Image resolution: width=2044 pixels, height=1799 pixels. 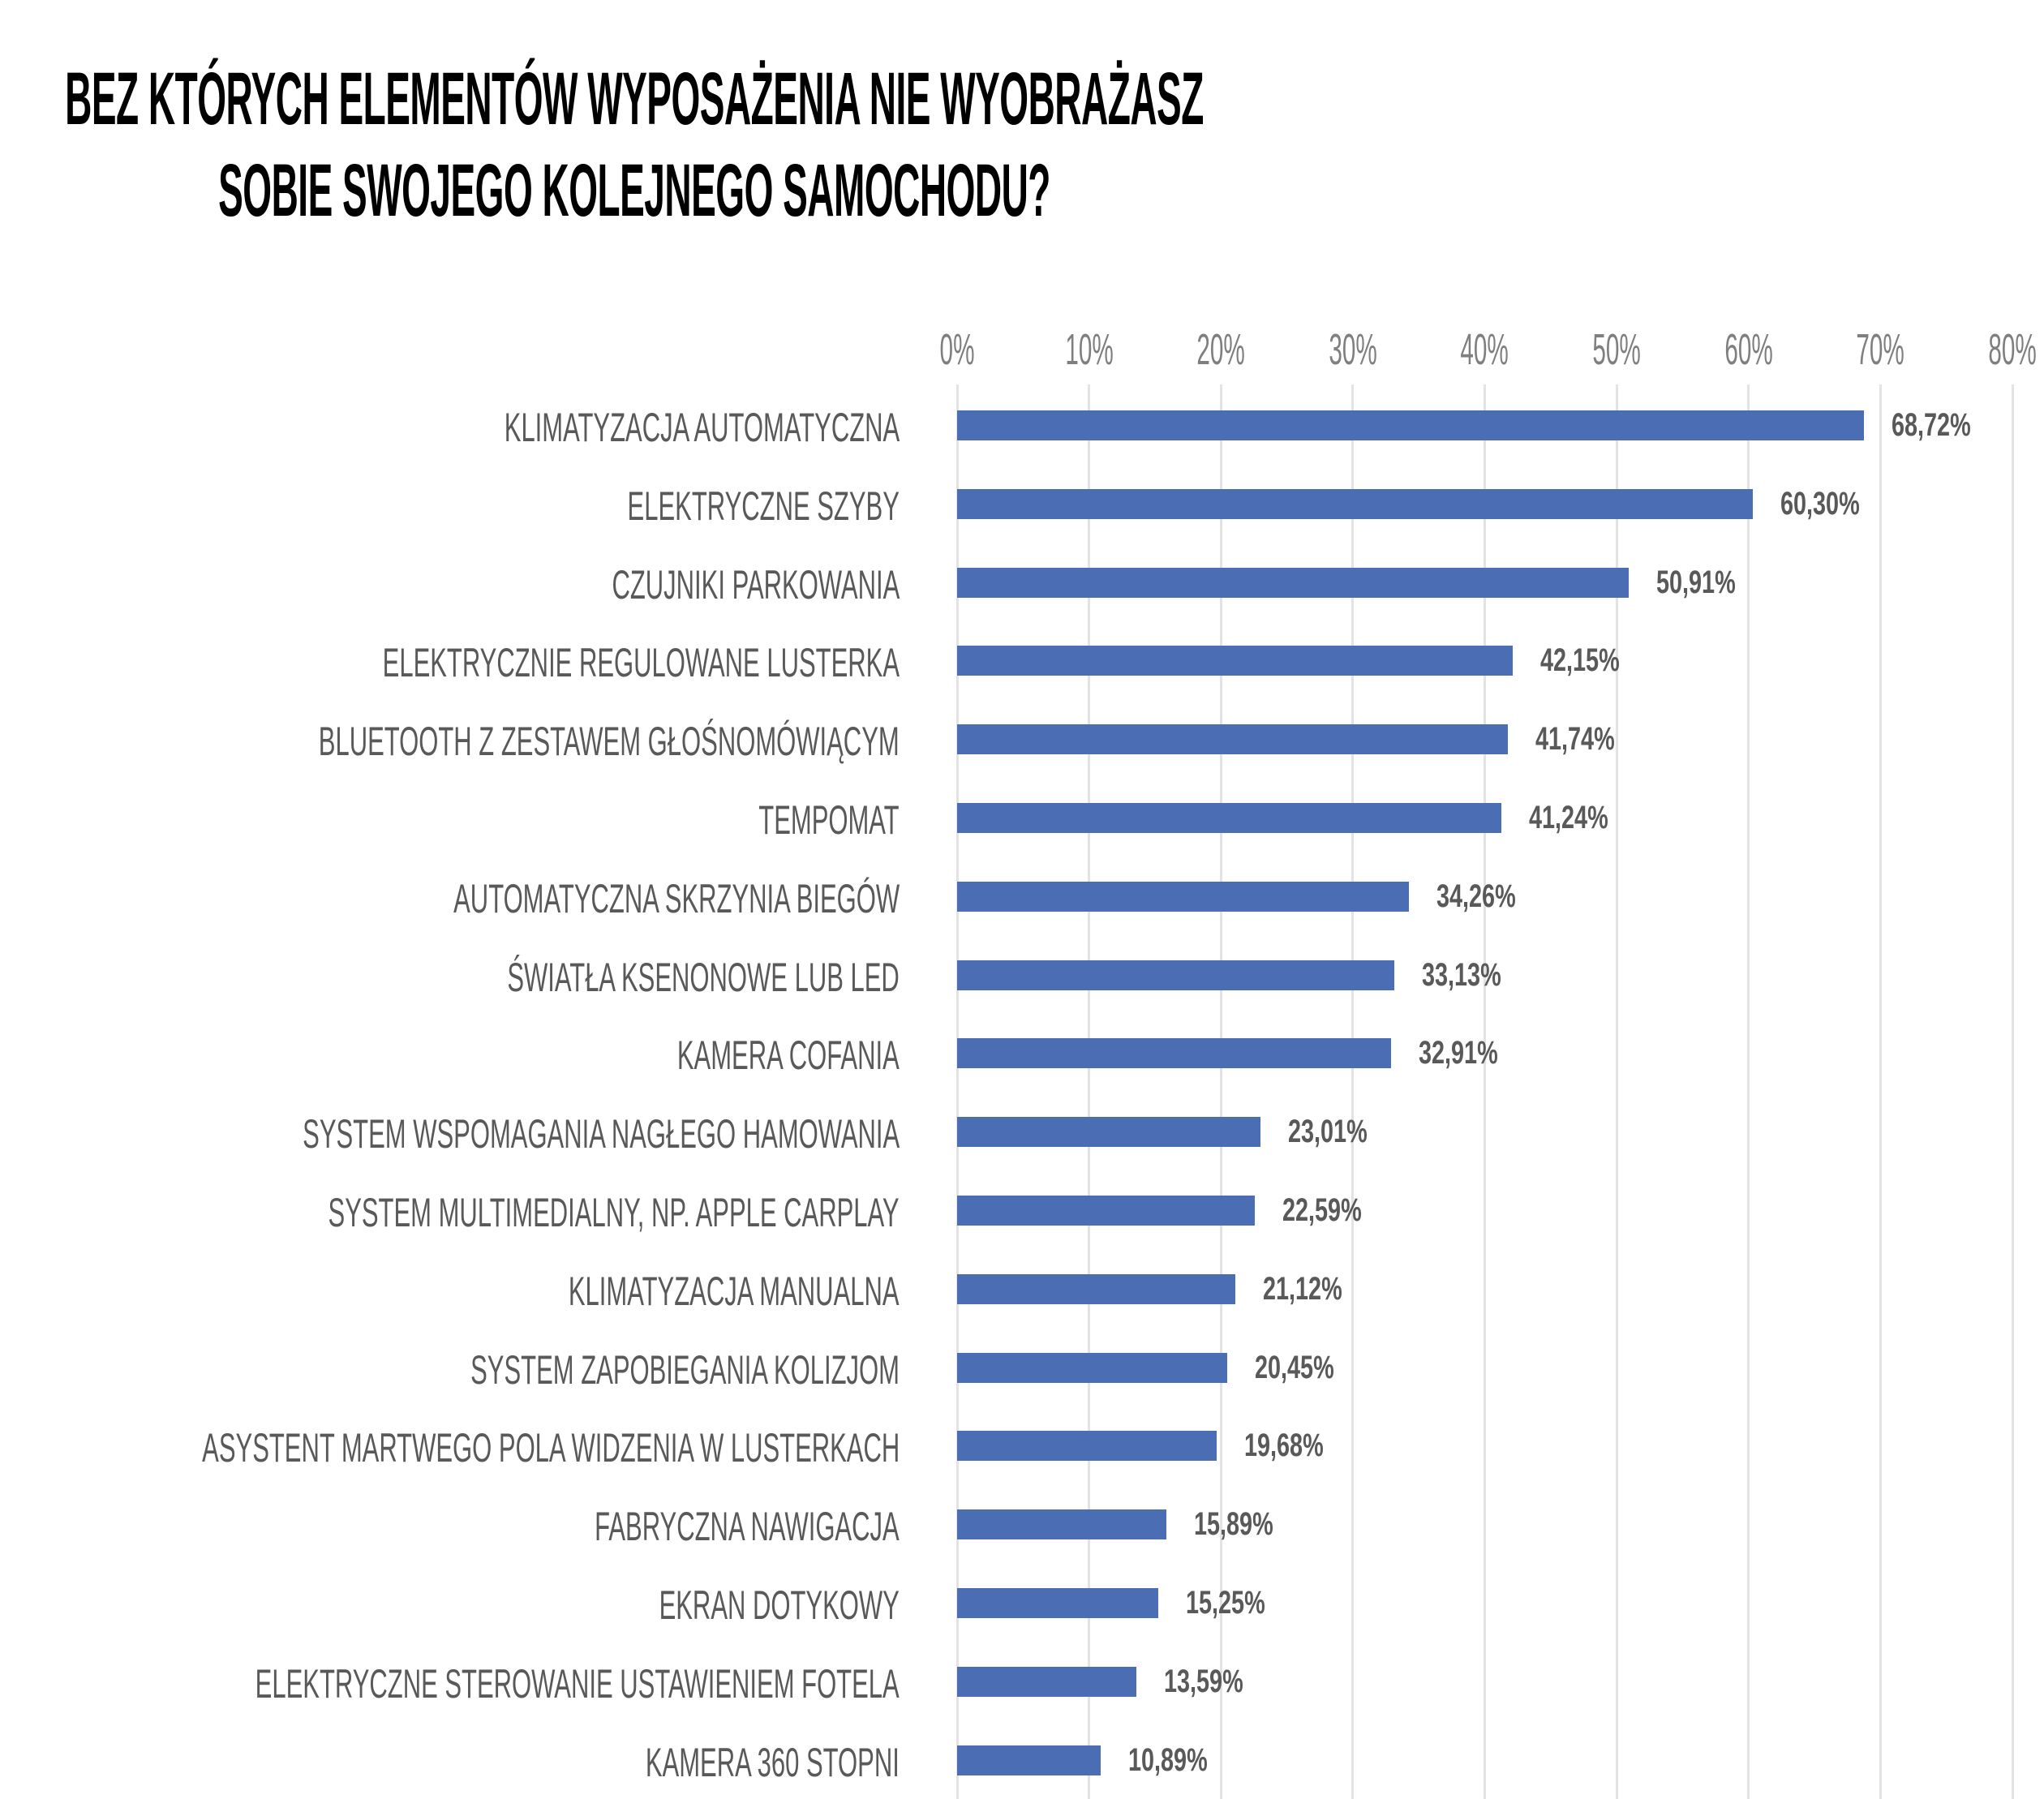 What do you see at coordinates (634, 191) in the screenshot?
I see `chart-title-line-2: SOBIE SWOJEGO KOLEJNEGO SAMOCHODU?` at bounding box center [634, 191].